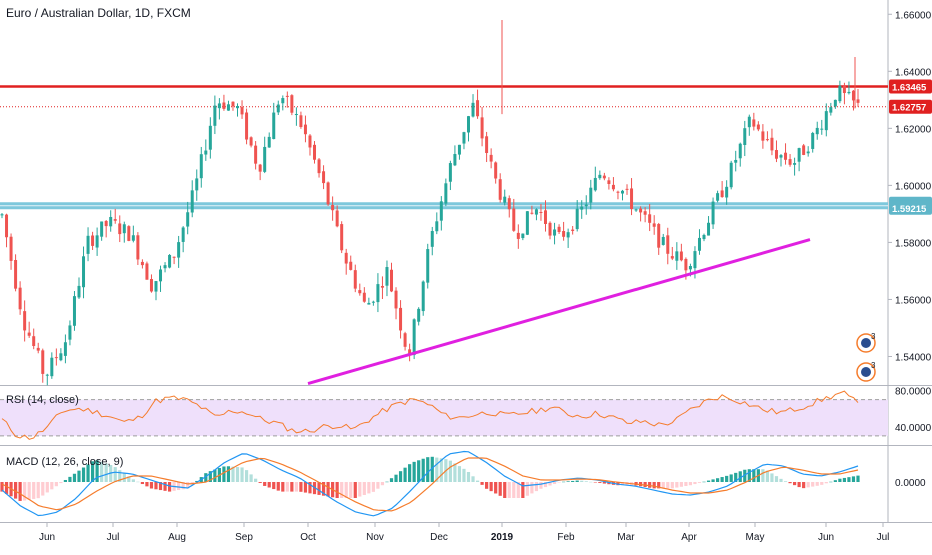 This screenshot has height=555, width=932. What do you see at coordinates (913, 15) in the screenshot?
I see `y-tick-label: 1.66000` at bounding box center [913, 15].